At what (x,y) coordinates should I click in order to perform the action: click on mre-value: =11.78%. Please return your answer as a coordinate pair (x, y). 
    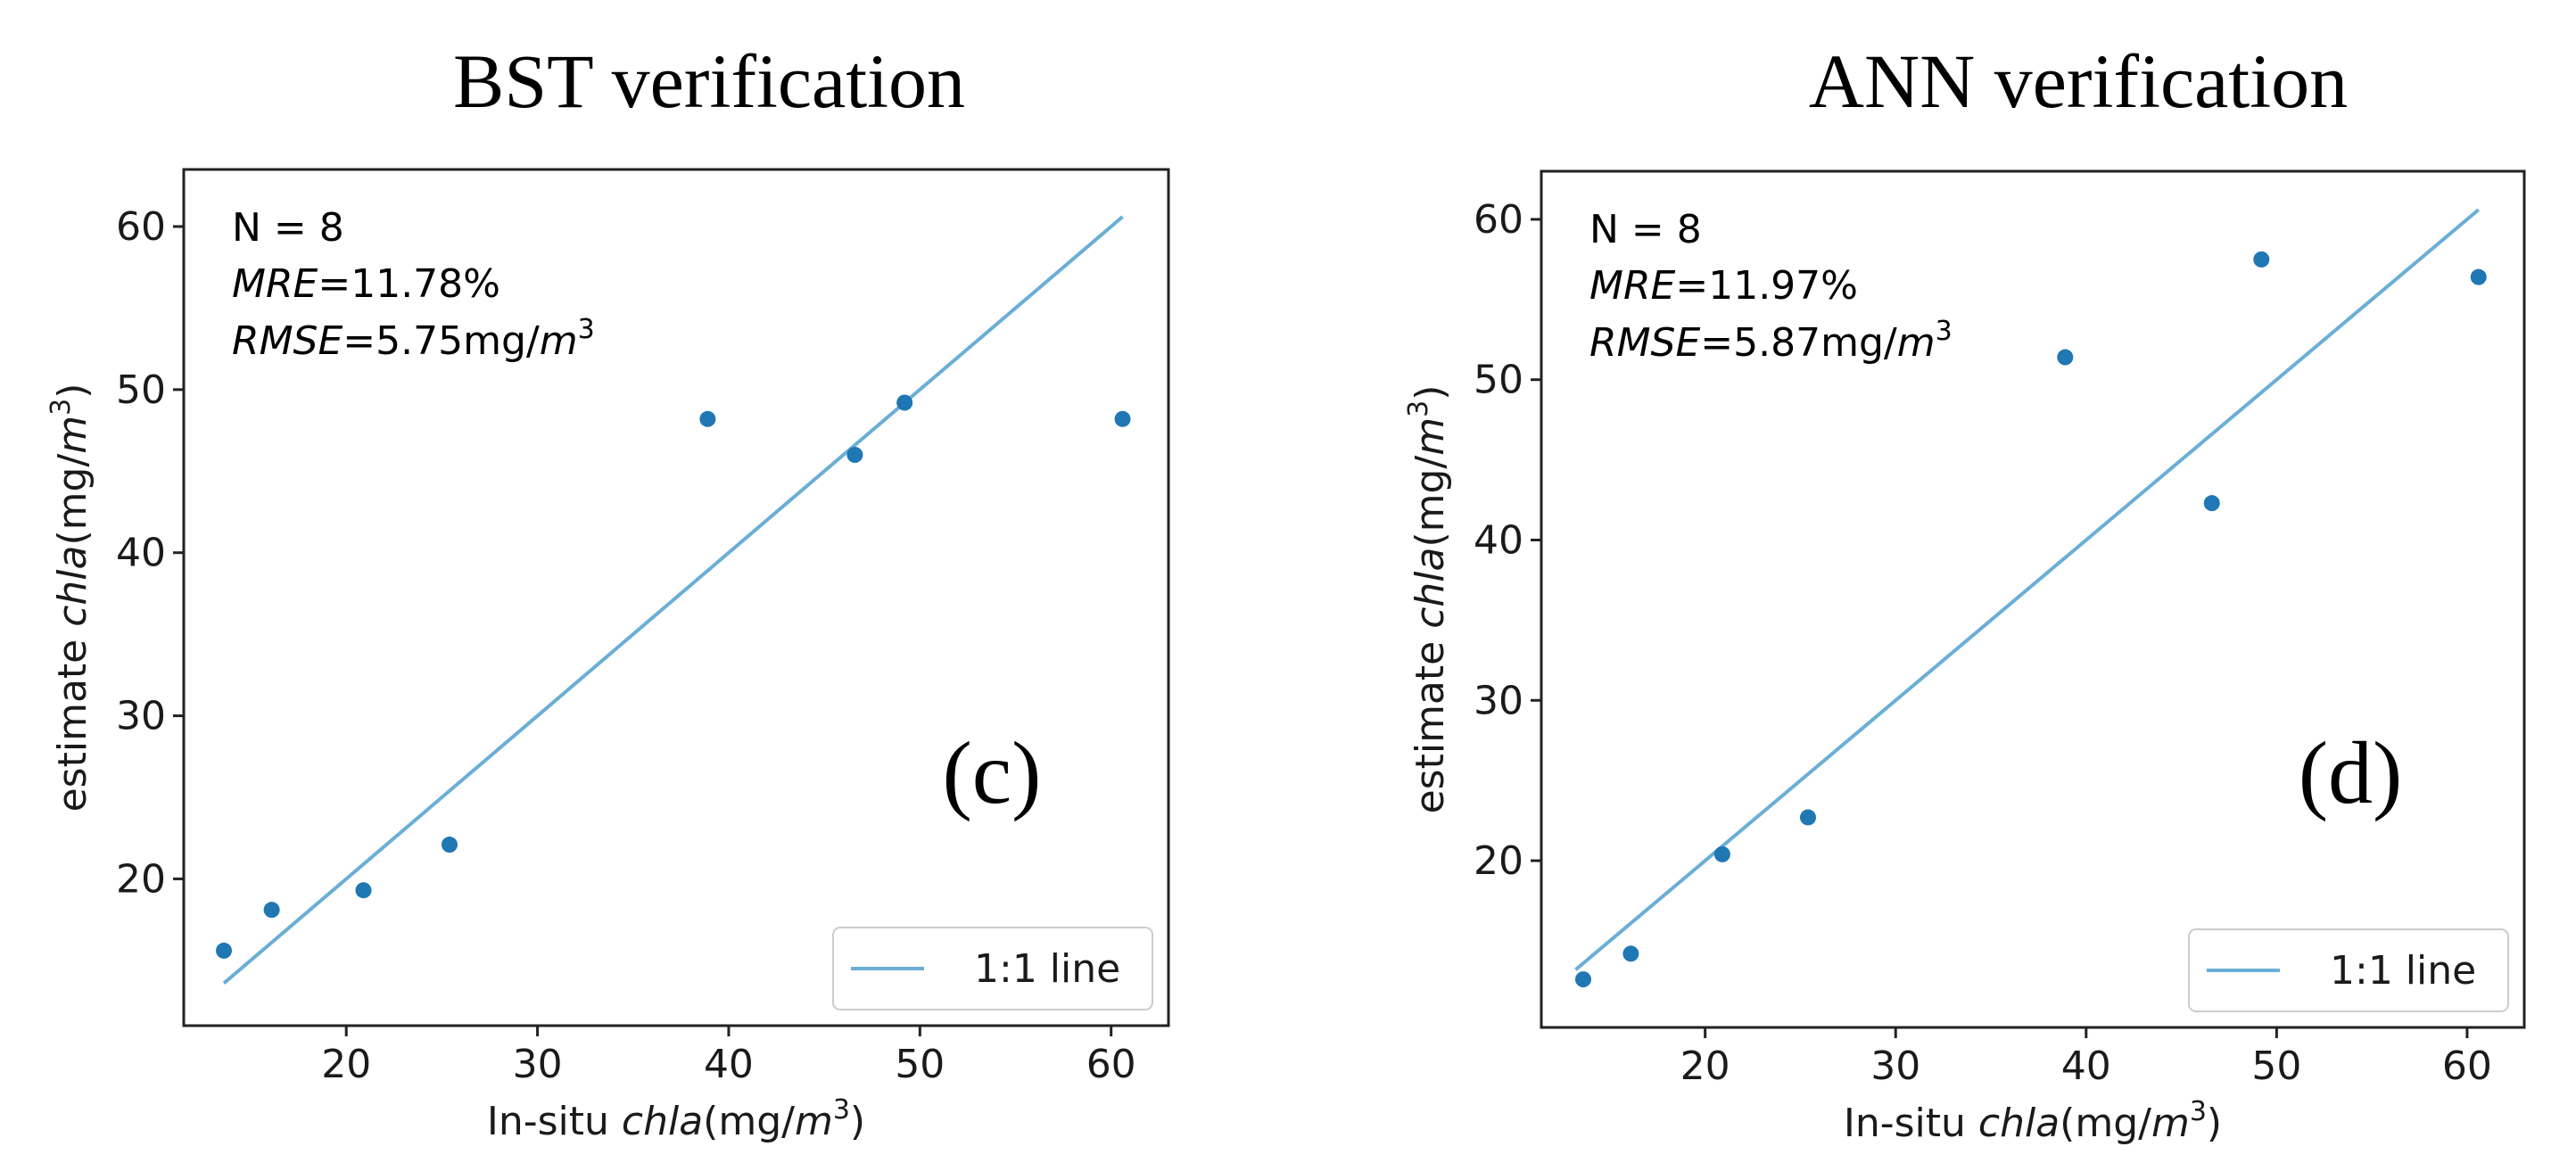
    Looking at the image, I should click on (409, 284).